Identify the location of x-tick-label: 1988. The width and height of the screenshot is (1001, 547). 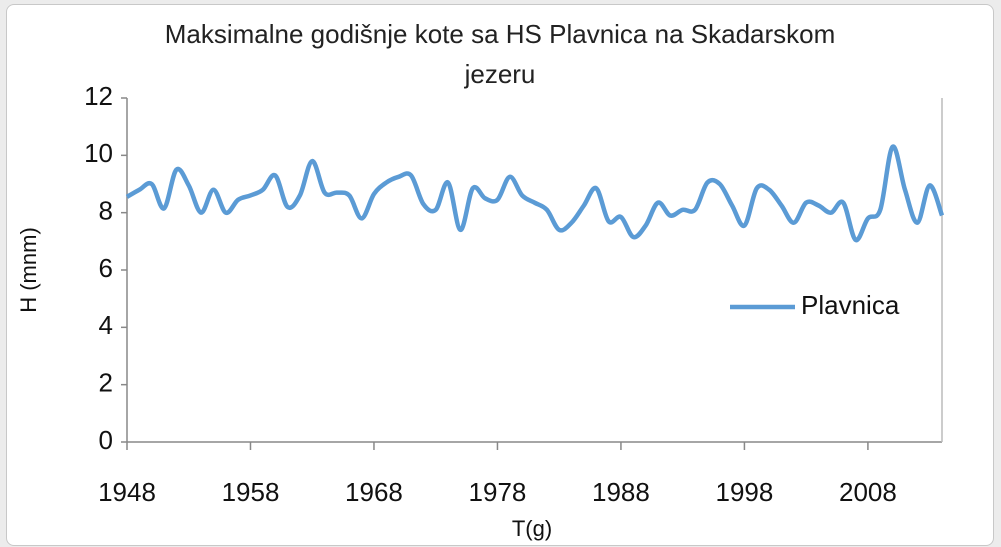
(621, 492).